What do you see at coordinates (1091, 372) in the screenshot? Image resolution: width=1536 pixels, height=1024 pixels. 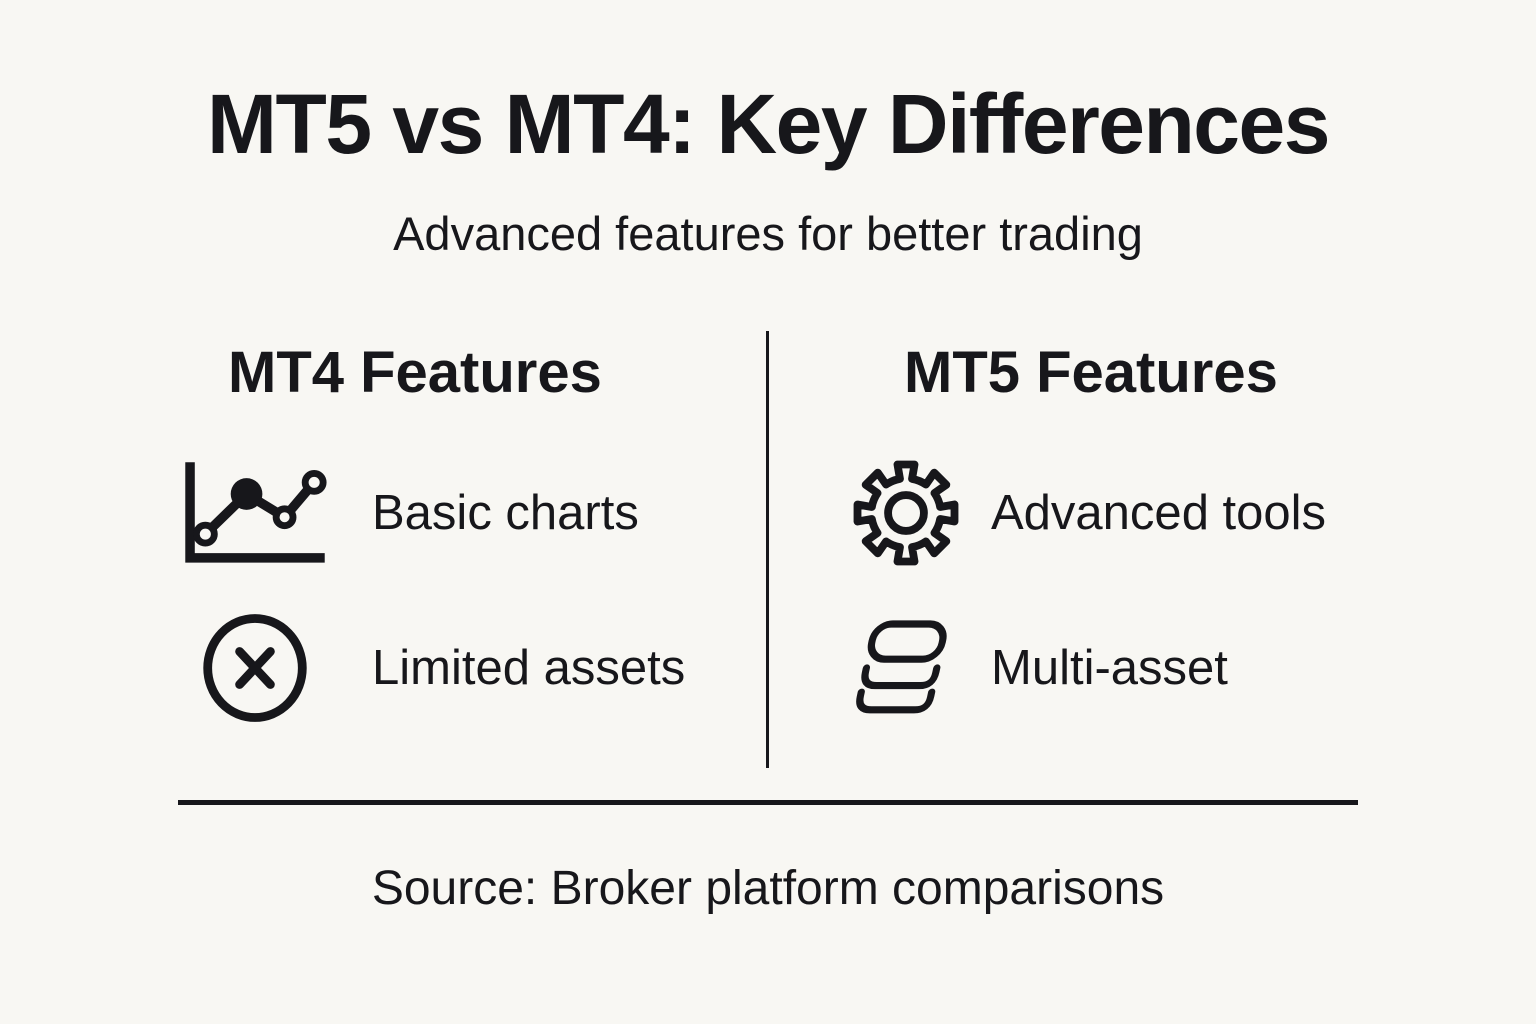 I see `mt5-column-heading: MT5 Features` at bounding box center [1091, 372].